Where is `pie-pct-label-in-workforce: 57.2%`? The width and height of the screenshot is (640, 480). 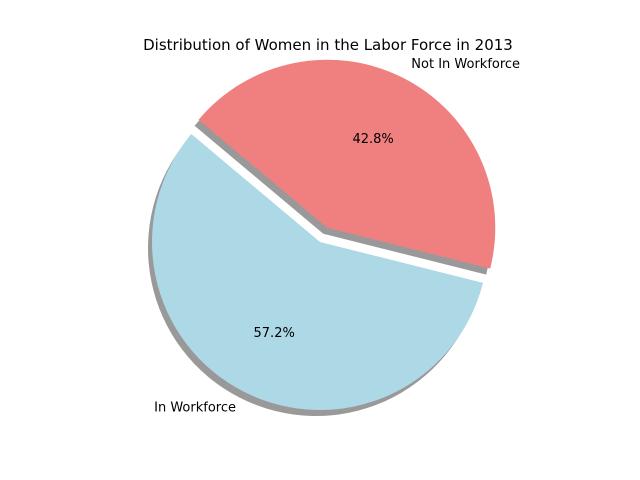
pie-pct-label-in-workforce: 57.2% is located at coordinates (274, 333).